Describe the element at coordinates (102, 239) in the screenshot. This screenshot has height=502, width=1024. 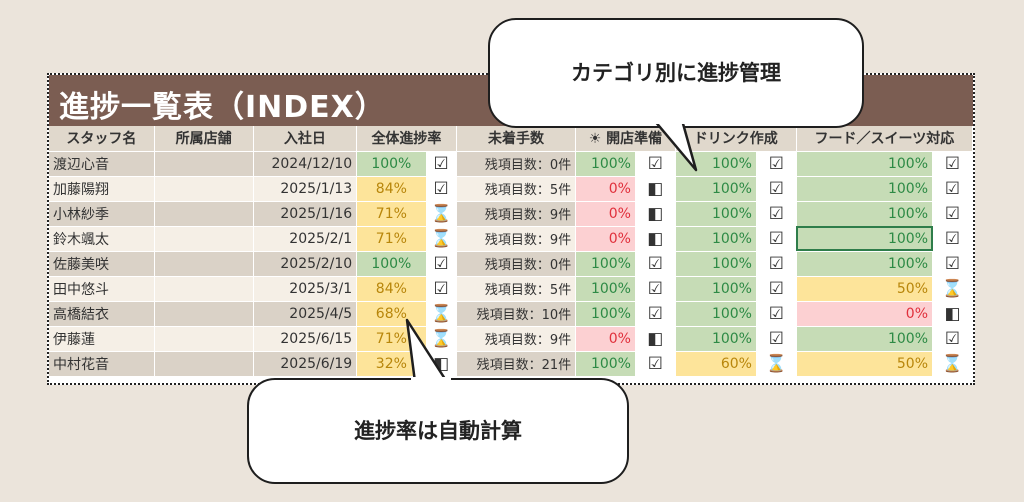
I see `cell-staff-name: 鈴木颯太` at that location.